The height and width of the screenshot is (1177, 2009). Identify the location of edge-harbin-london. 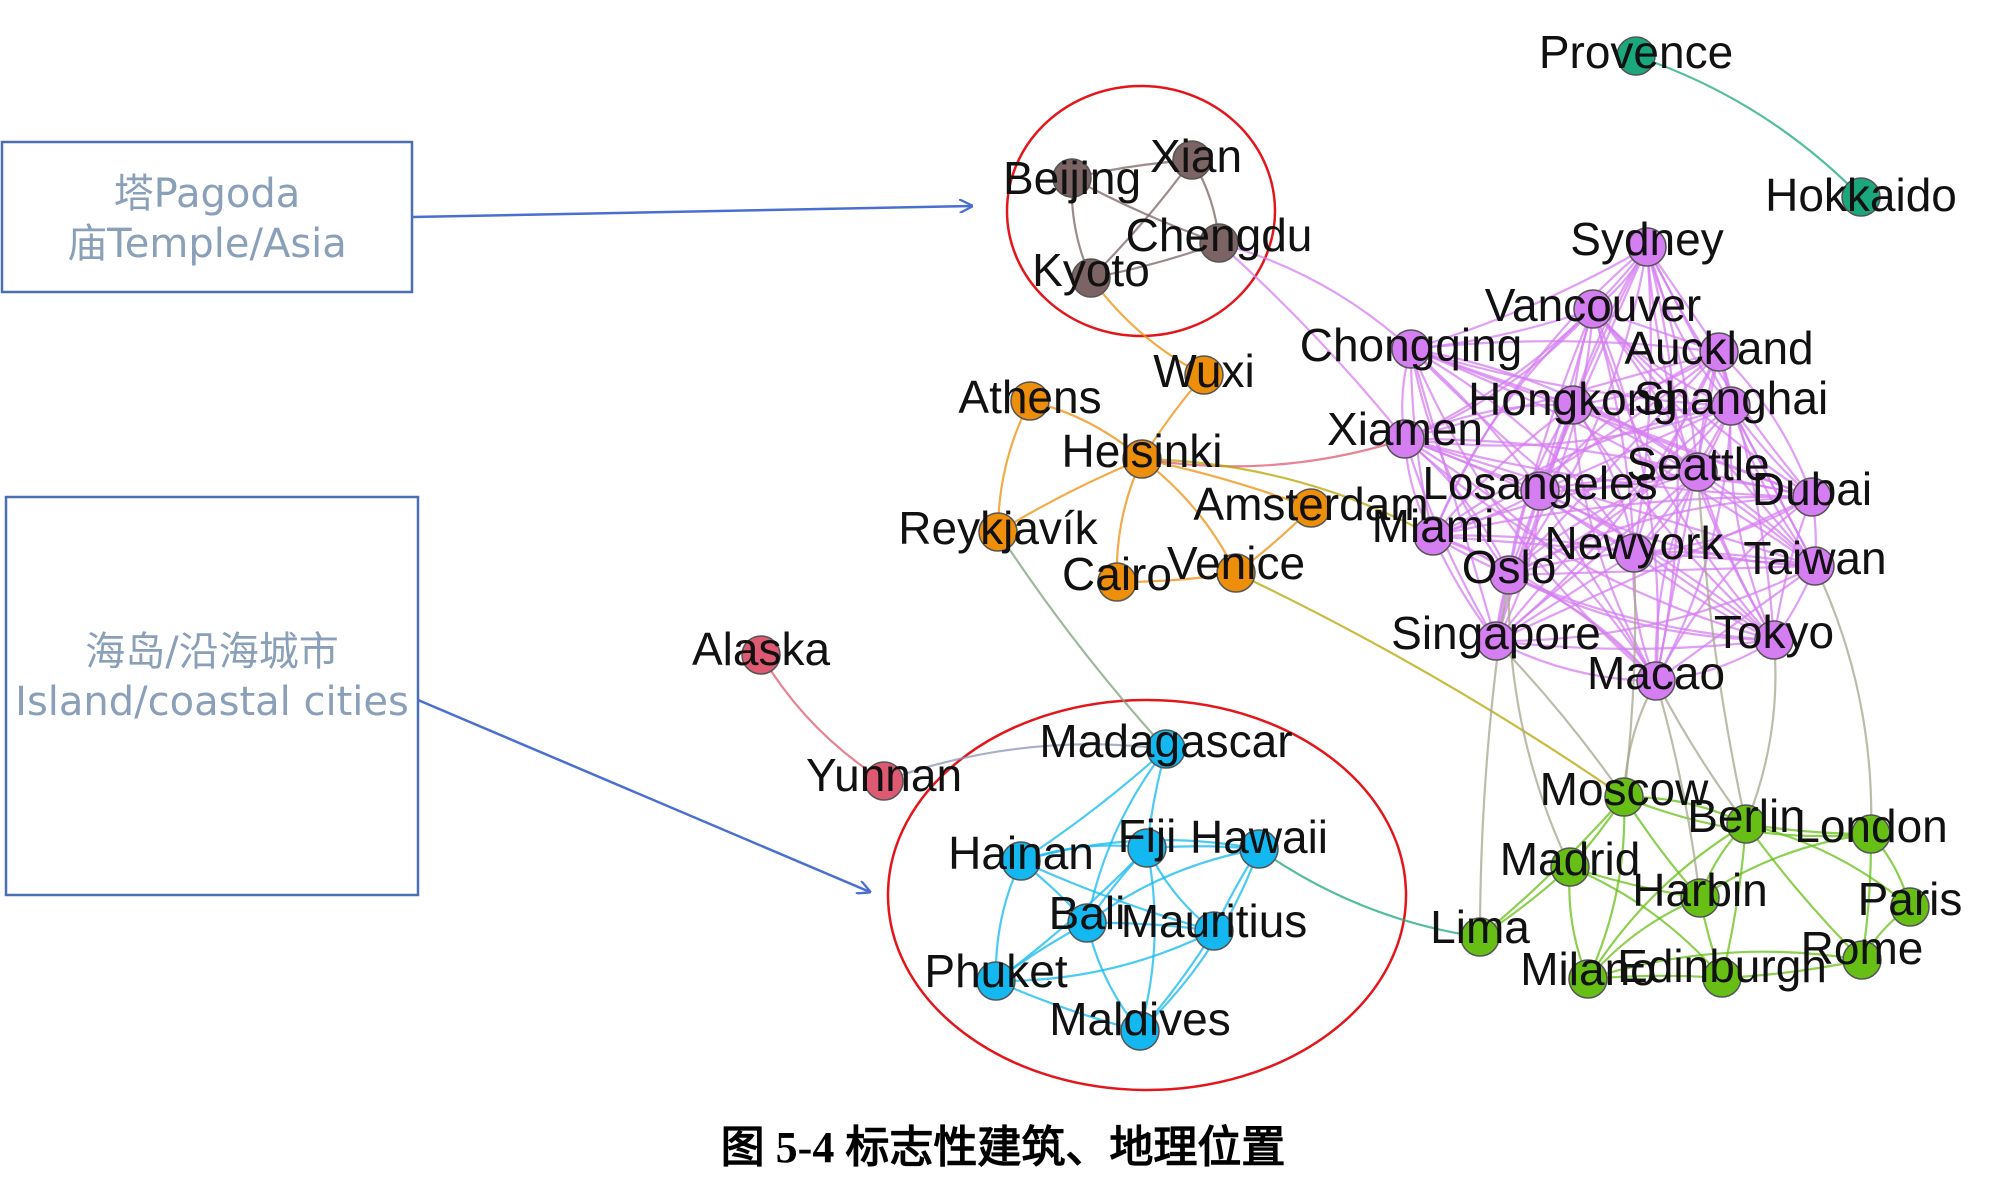
(1785, 865).